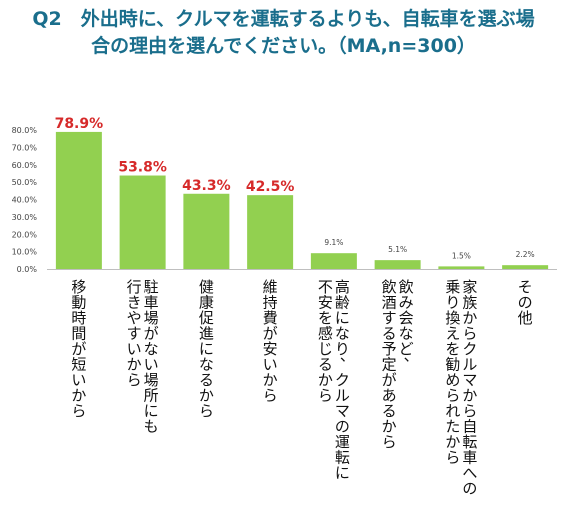 Image resolution: width=567 pixels, height=523 pixels. Describe the element at coordinates (452, 334) in the screenshot. I see `category-label-char: え` at that location.